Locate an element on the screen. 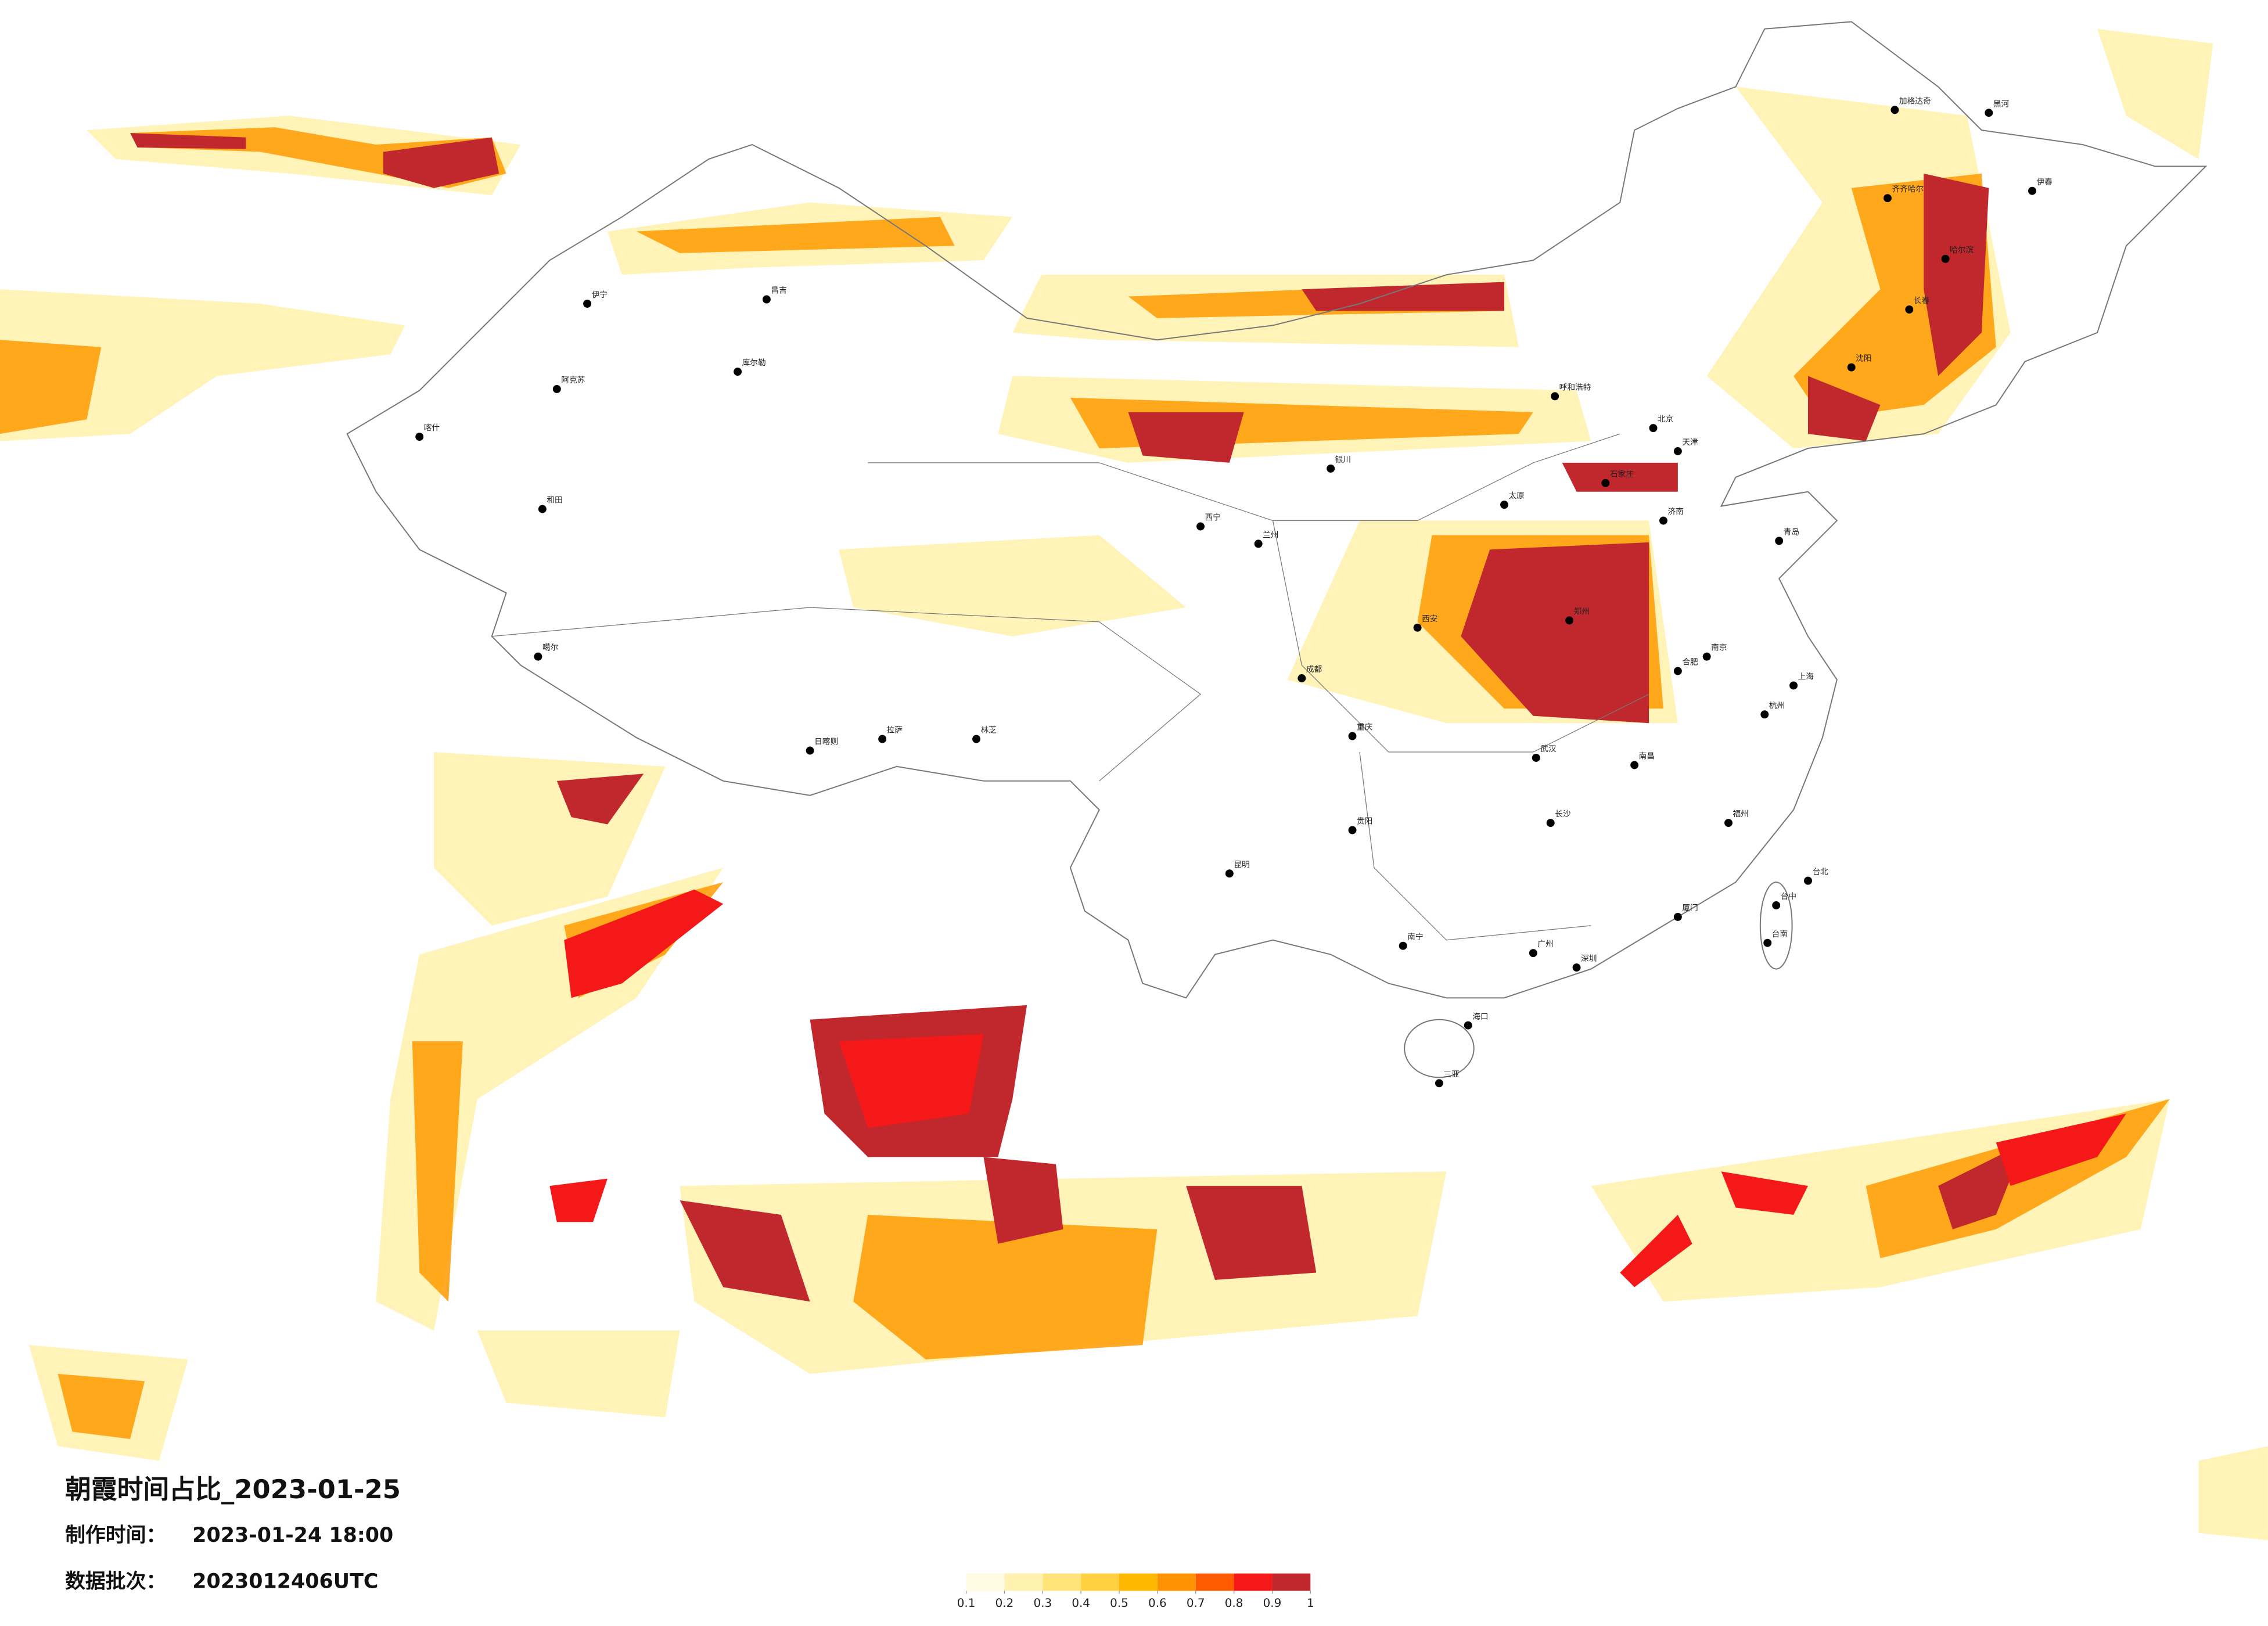 This screenshot has height=1626, width=2268. city-label: 海口 is located at coordinates (1480, 1017).